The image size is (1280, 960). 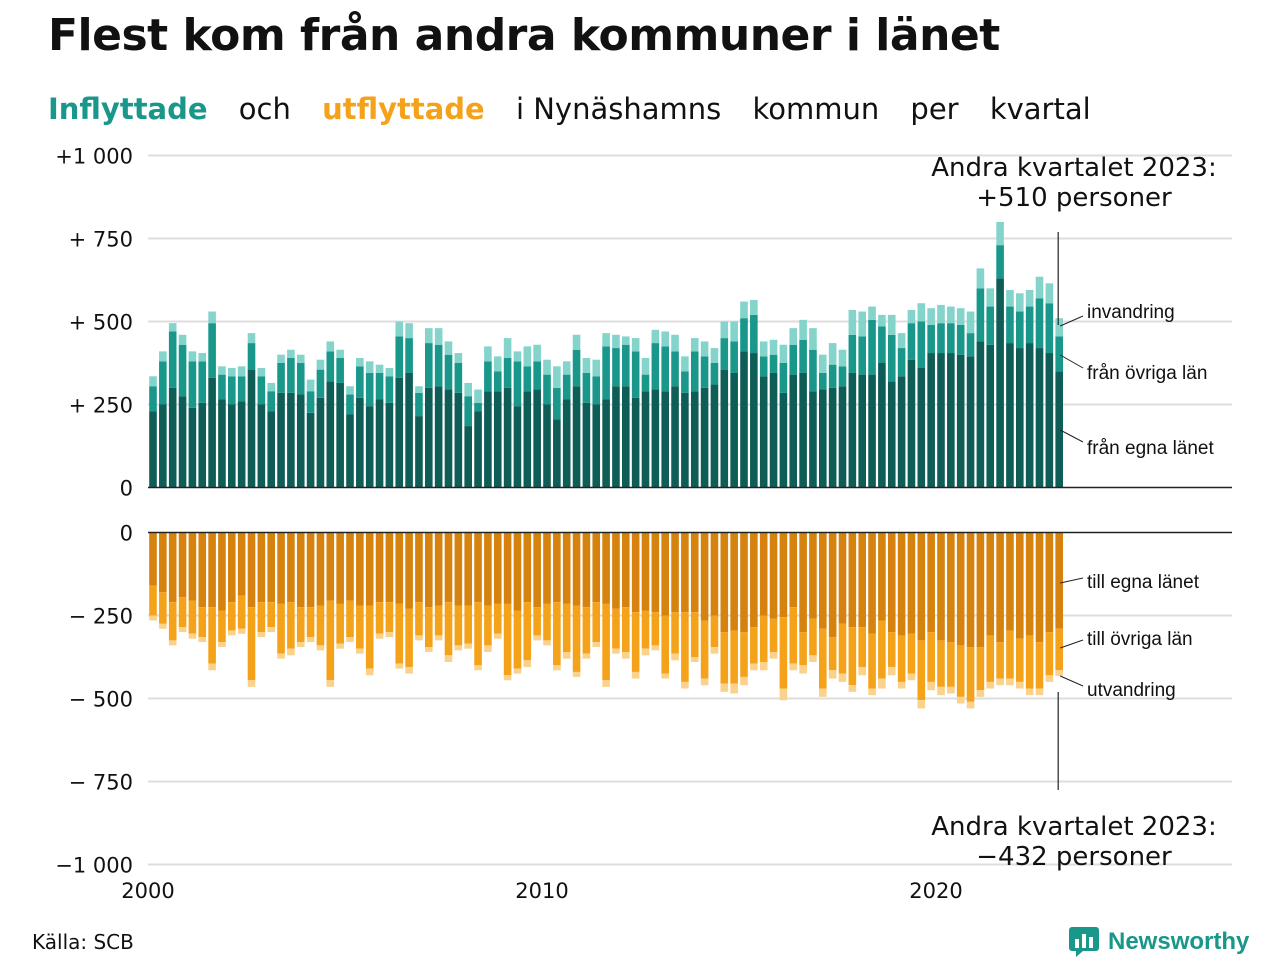 I want to click on annotation-bottom-line2: −432 personer, so click(x=1074, y=857).